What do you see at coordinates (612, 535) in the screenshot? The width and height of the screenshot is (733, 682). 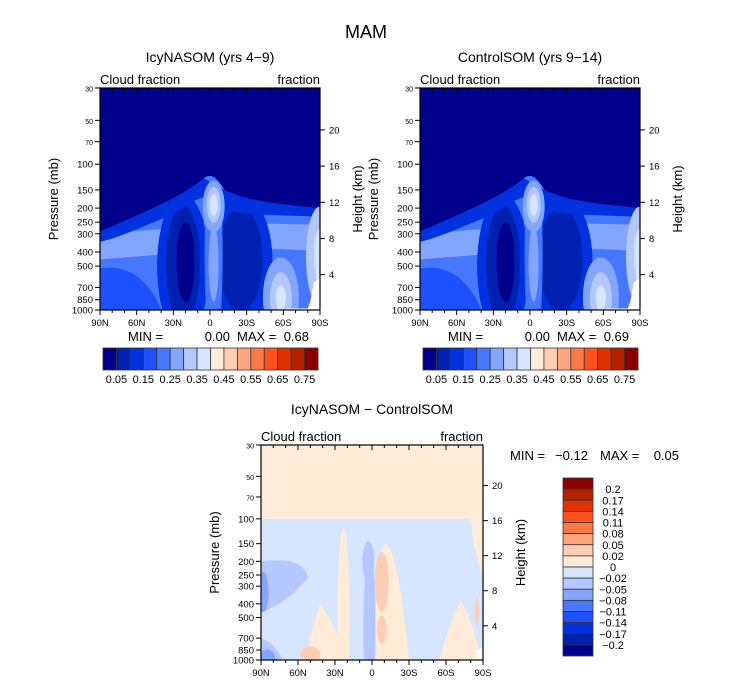 I see `colorbar-label: 0.08` at bounding box center [612, 535].